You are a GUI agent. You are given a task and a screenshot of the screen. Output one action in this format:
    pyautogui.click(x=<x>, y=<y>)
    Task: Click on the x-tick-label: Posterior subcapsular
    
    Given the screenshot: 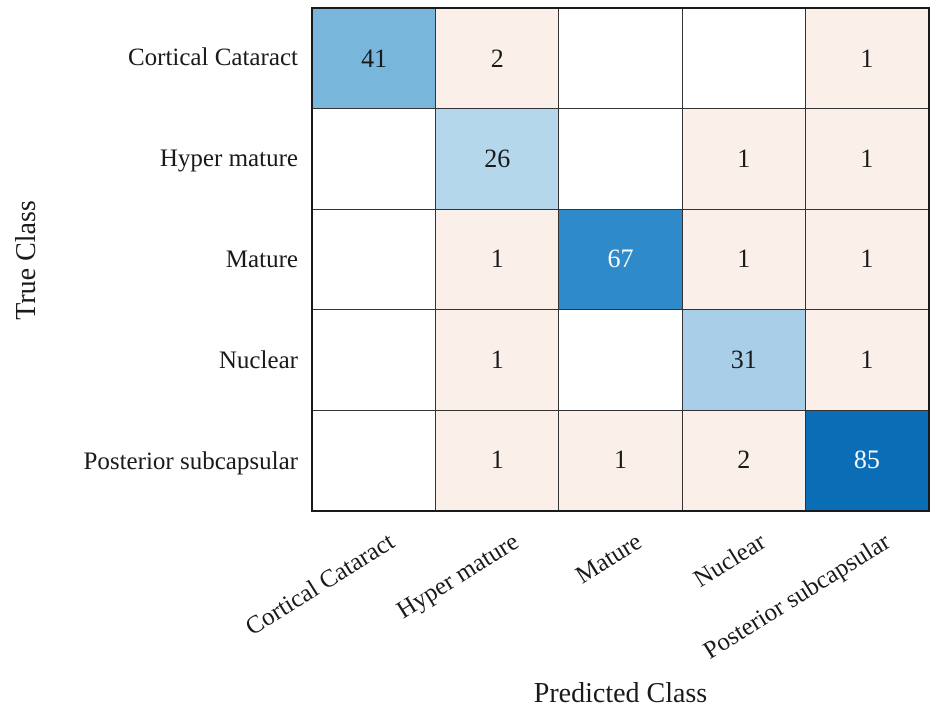 What is the action you would take?
    pyautogui.click(x=796, y=596)
    